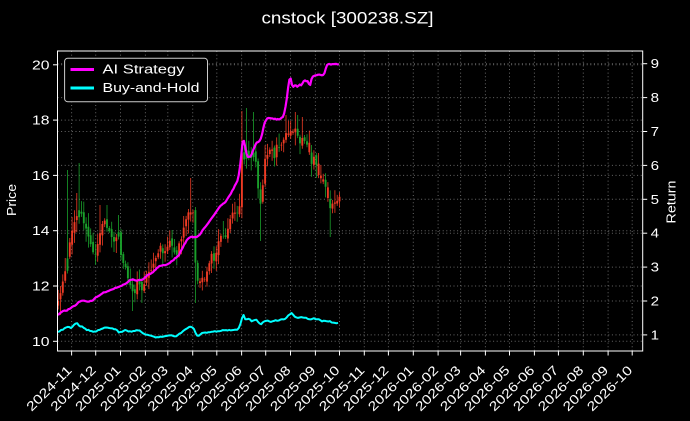  Describe the element at coordinates (348, 18) in the screenshot. I see `svg-text: cnstock [300238.SZ]` at that location.